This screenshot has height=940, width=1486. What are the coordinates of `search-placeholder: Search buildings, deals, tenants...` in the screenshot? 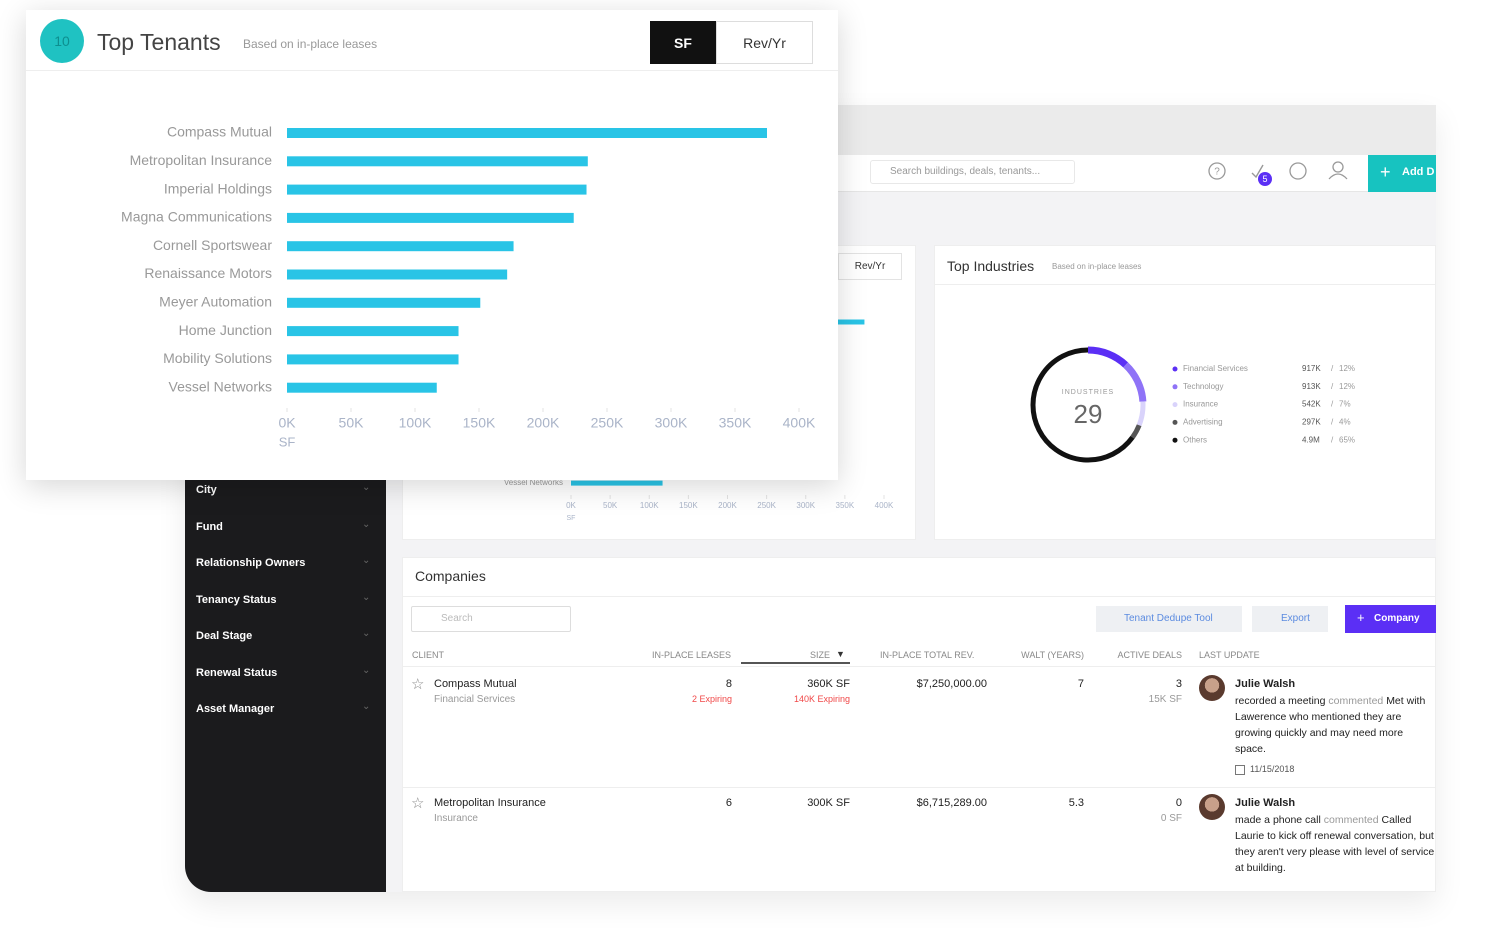 It's located at (965, 171).